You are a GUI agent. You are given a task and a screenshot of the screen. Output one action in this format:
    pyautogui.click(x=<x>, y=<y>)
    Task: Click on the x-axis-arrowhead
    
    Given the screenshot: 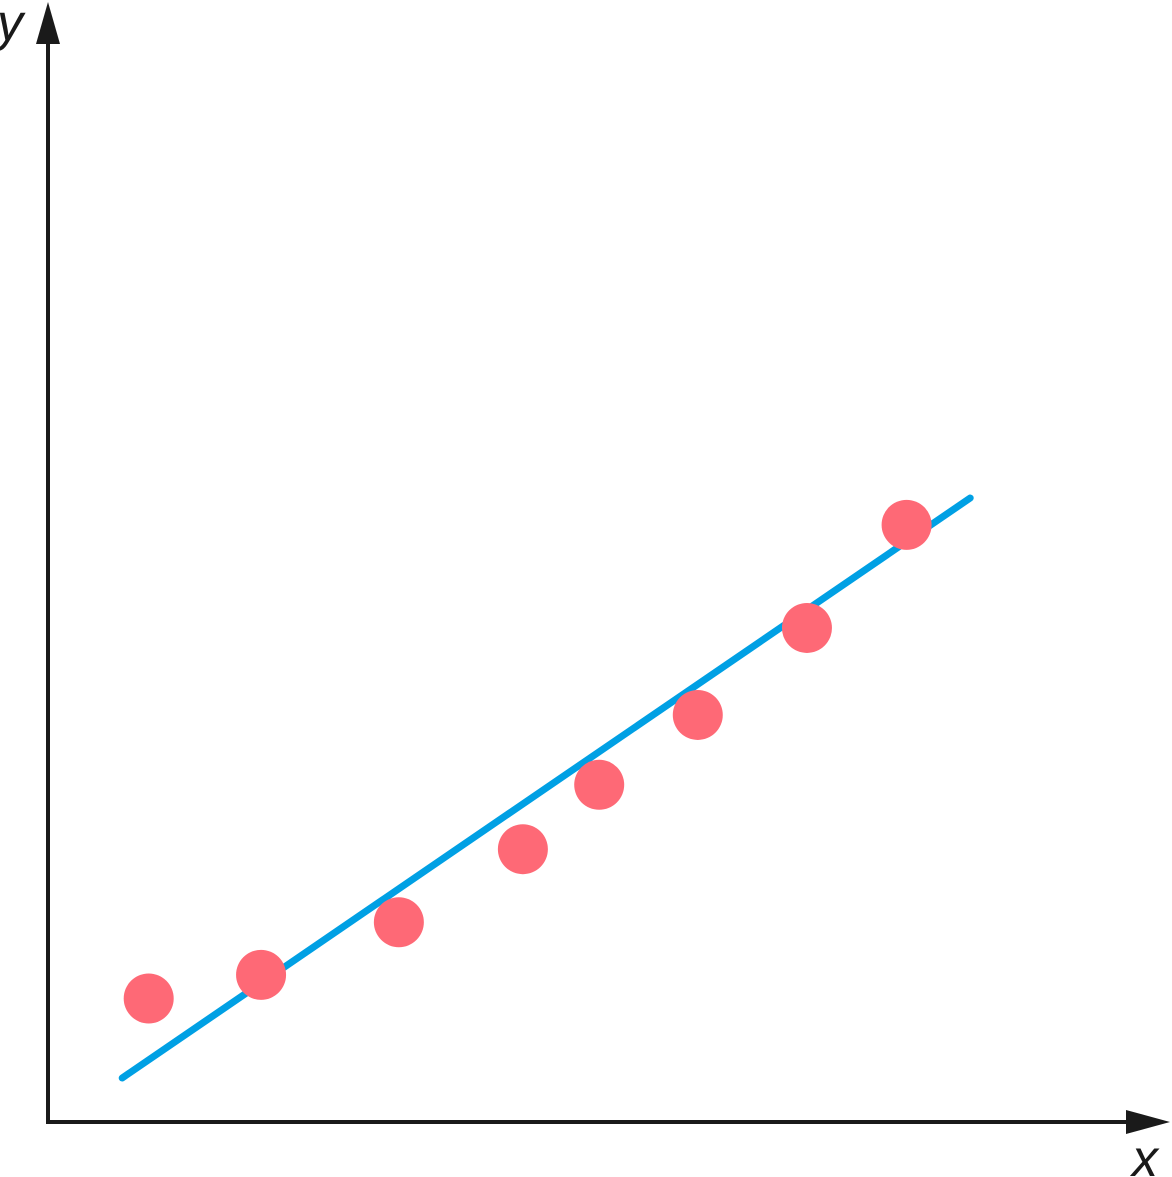 What is the action you would take?
    pyautogui.click(x=1148, y=1122)
    